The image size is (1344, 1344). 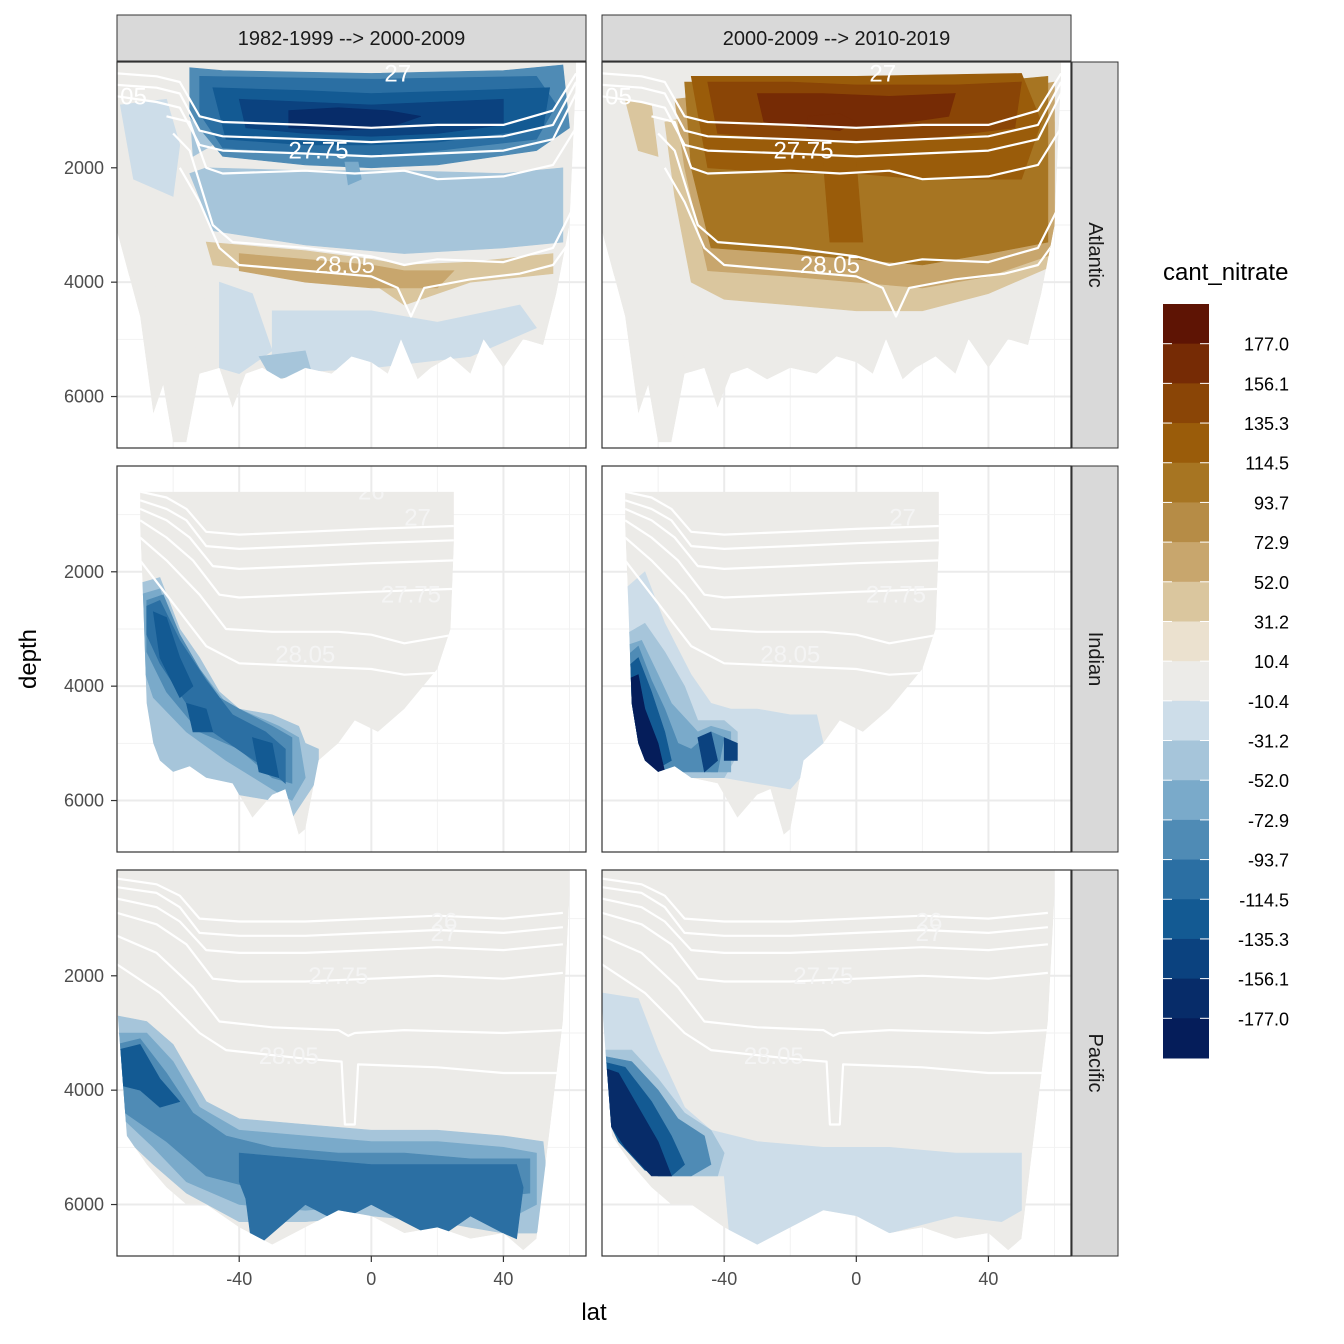 I want to click on y-tick-label: 6000, so click(x=84, y=397).